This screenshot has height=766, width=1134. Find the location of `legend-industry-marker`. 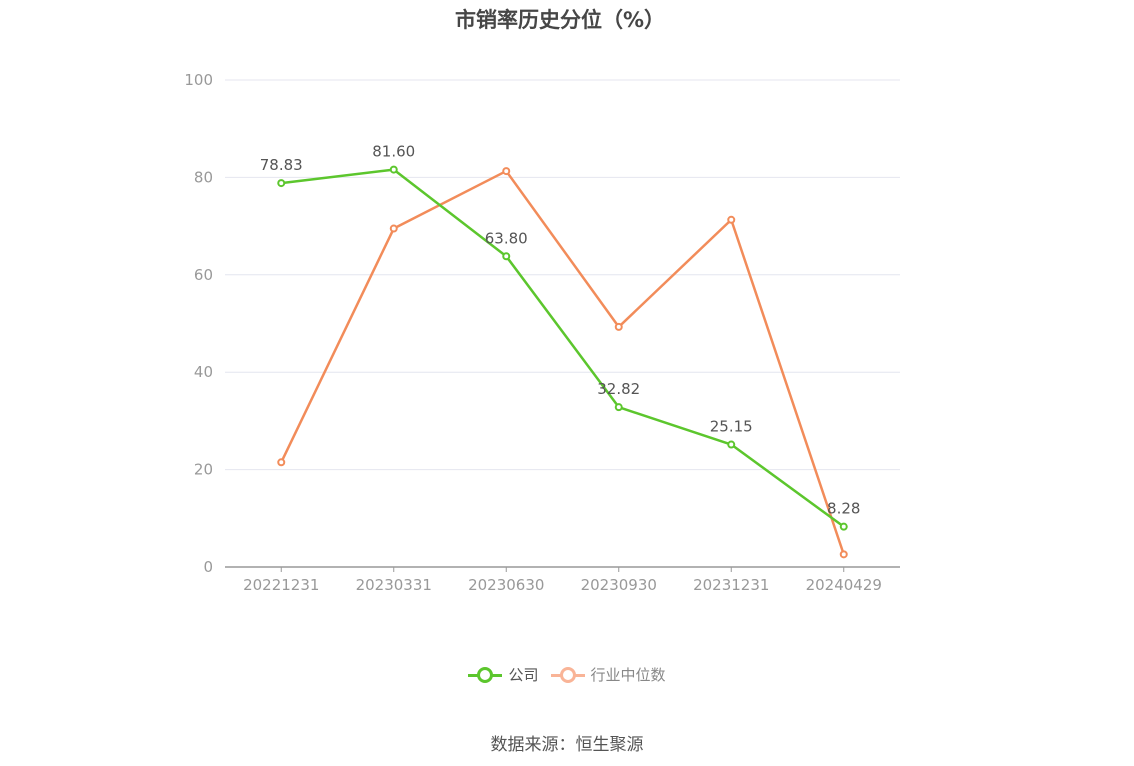

legend-industry-marker is located at coordinates (567, 675).